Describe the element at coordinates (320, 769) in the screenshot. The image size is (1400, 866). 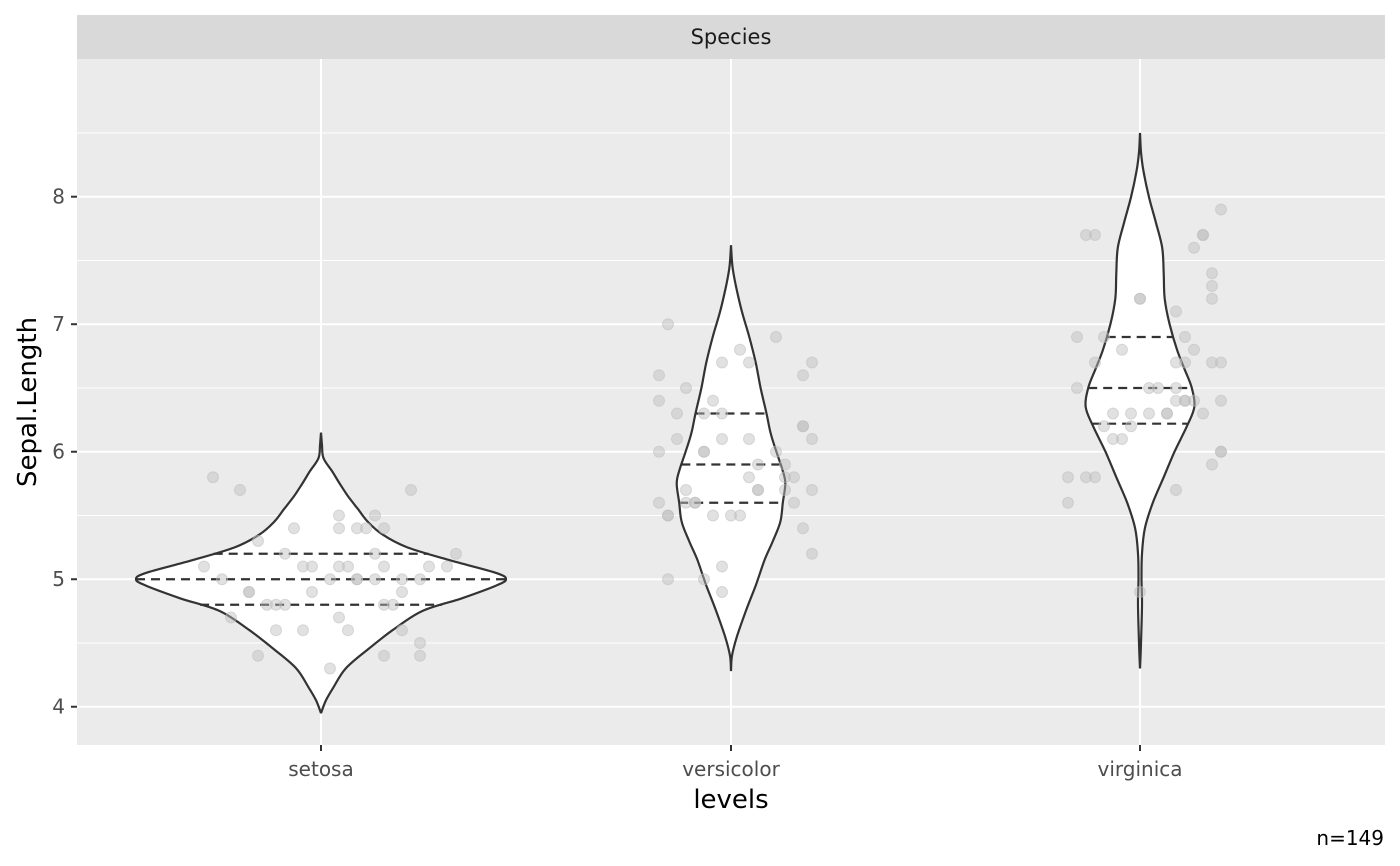
I see `x-tick-label-setosa: setosa` at that location.